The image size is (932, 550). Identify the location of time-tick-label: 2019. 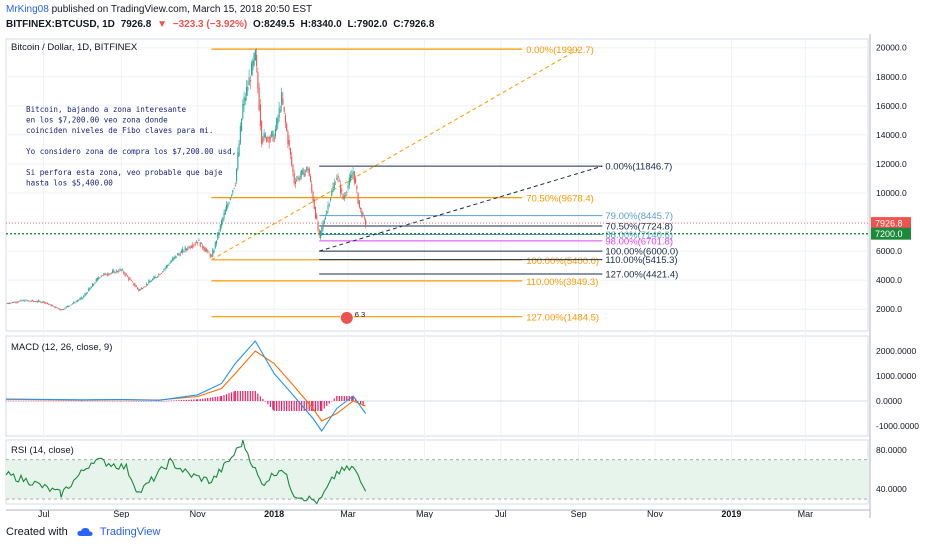
(731, 513).